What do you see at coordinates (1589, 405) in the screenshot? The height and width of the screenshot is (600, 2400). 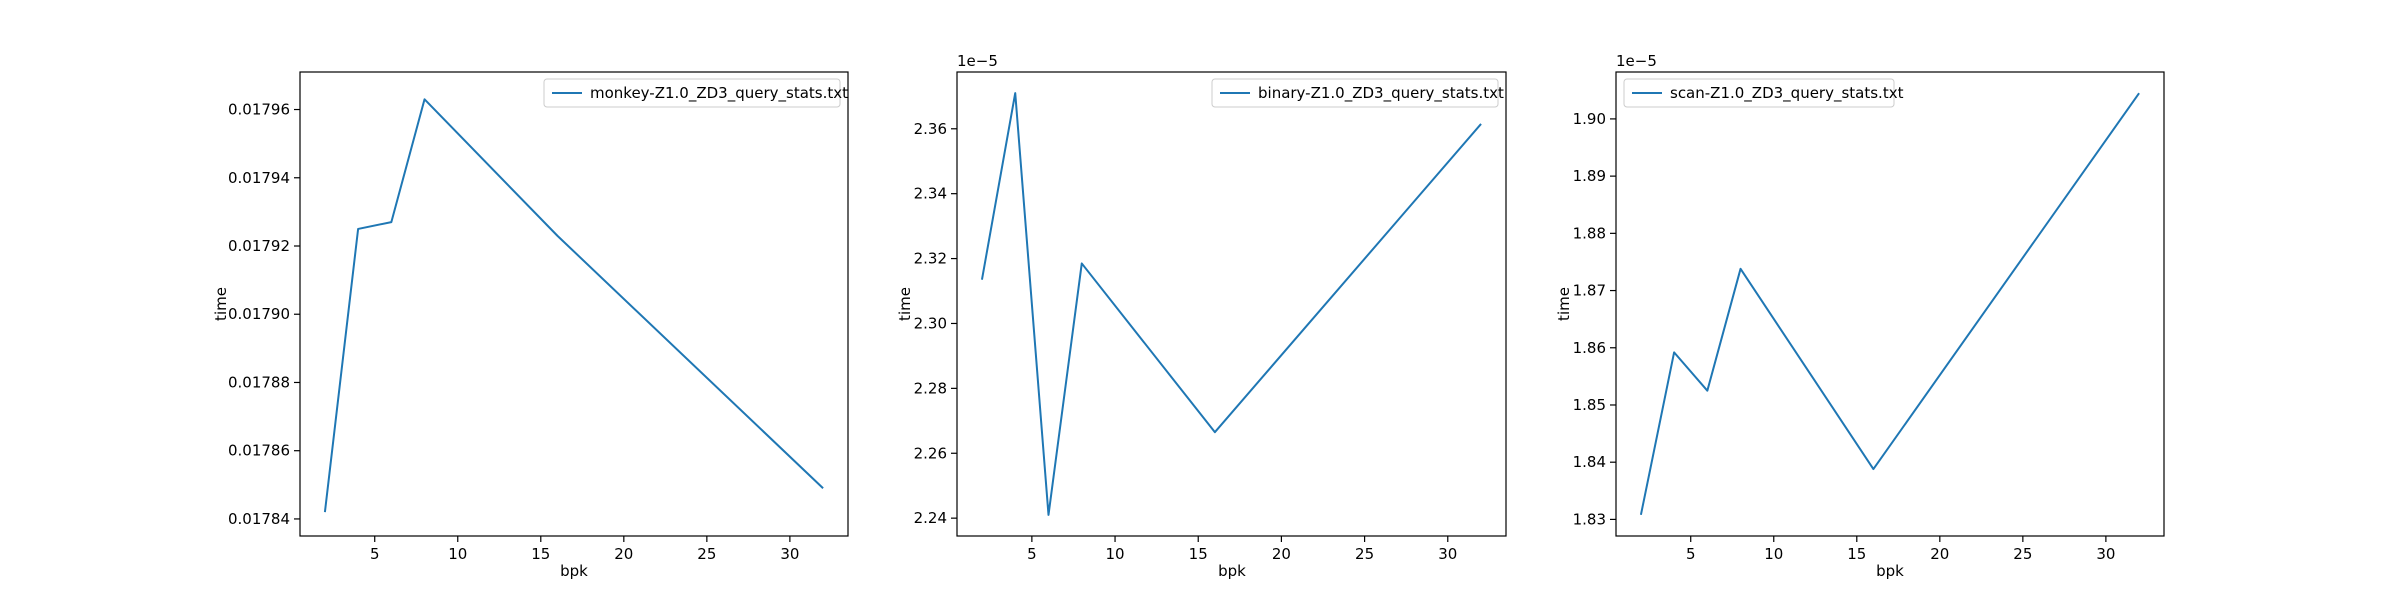 I see `y-tick-label: 1.85` at bounding box center [1589, 405].